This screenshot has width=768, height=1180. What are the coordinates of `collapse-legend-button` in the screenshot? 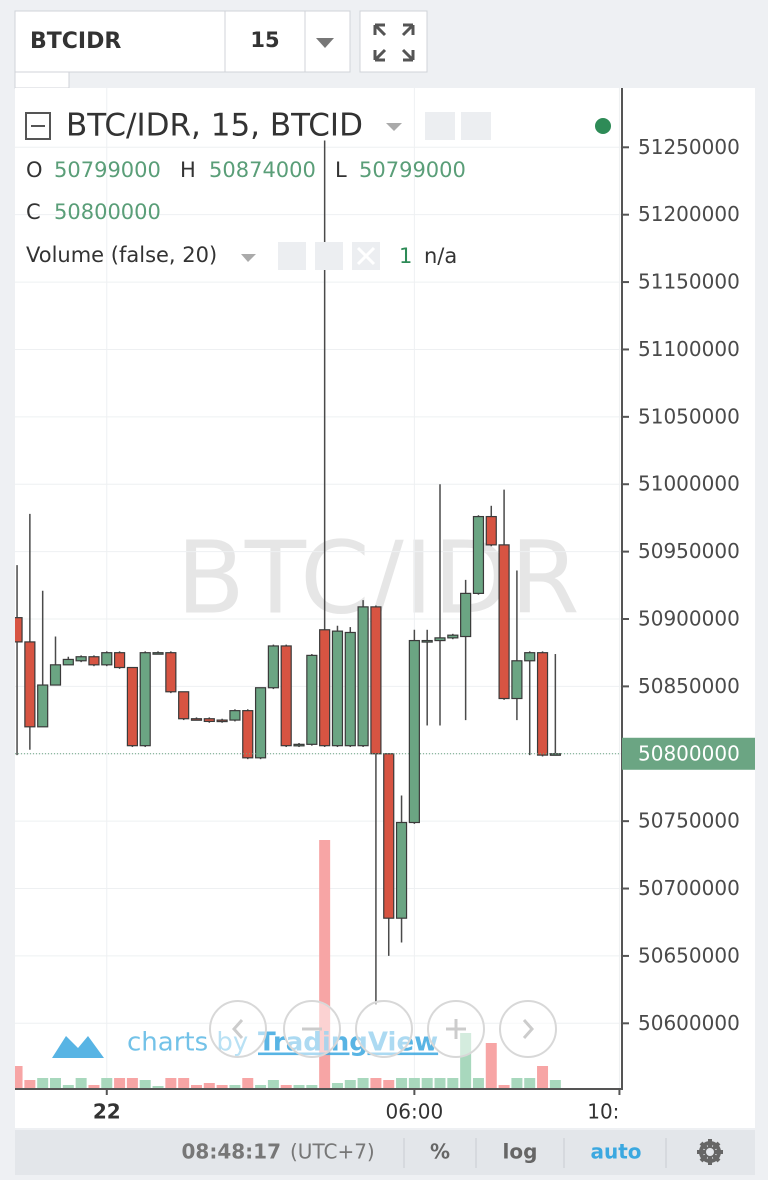 It's located at (38, 126).